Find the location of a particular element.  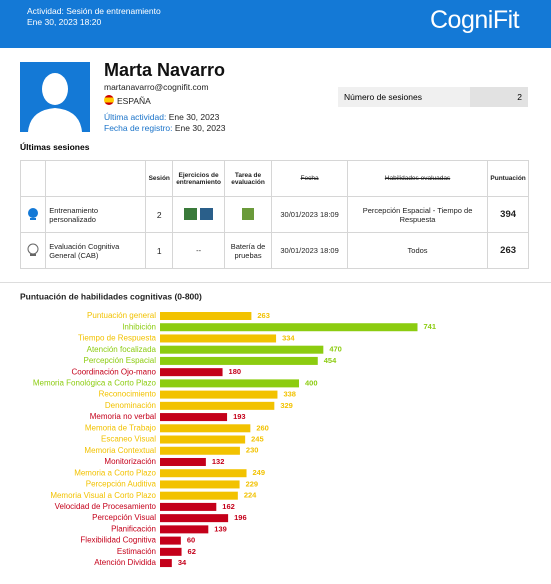

session-skills: Todos is located at coordinates (417, 250).